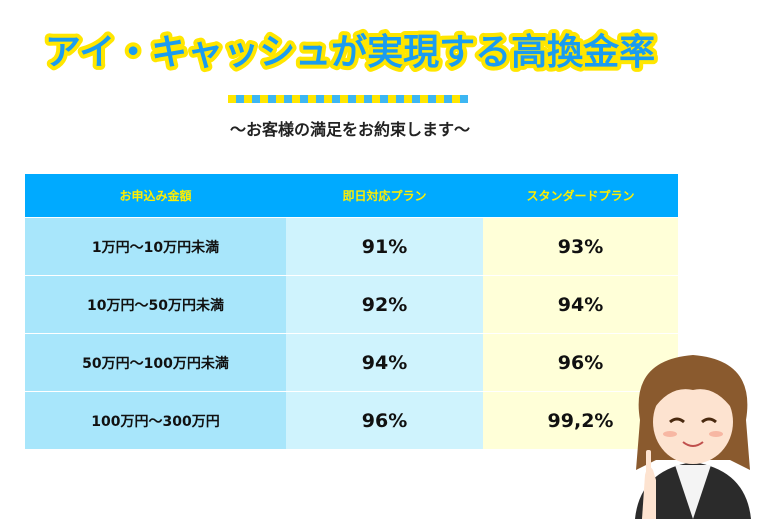 The height and width of the screenshot is (519, 766). What do you see at coordinates (384, 304) in the screenshot?
I see `rate-cell: 92%` at bounding box center [384, 304].